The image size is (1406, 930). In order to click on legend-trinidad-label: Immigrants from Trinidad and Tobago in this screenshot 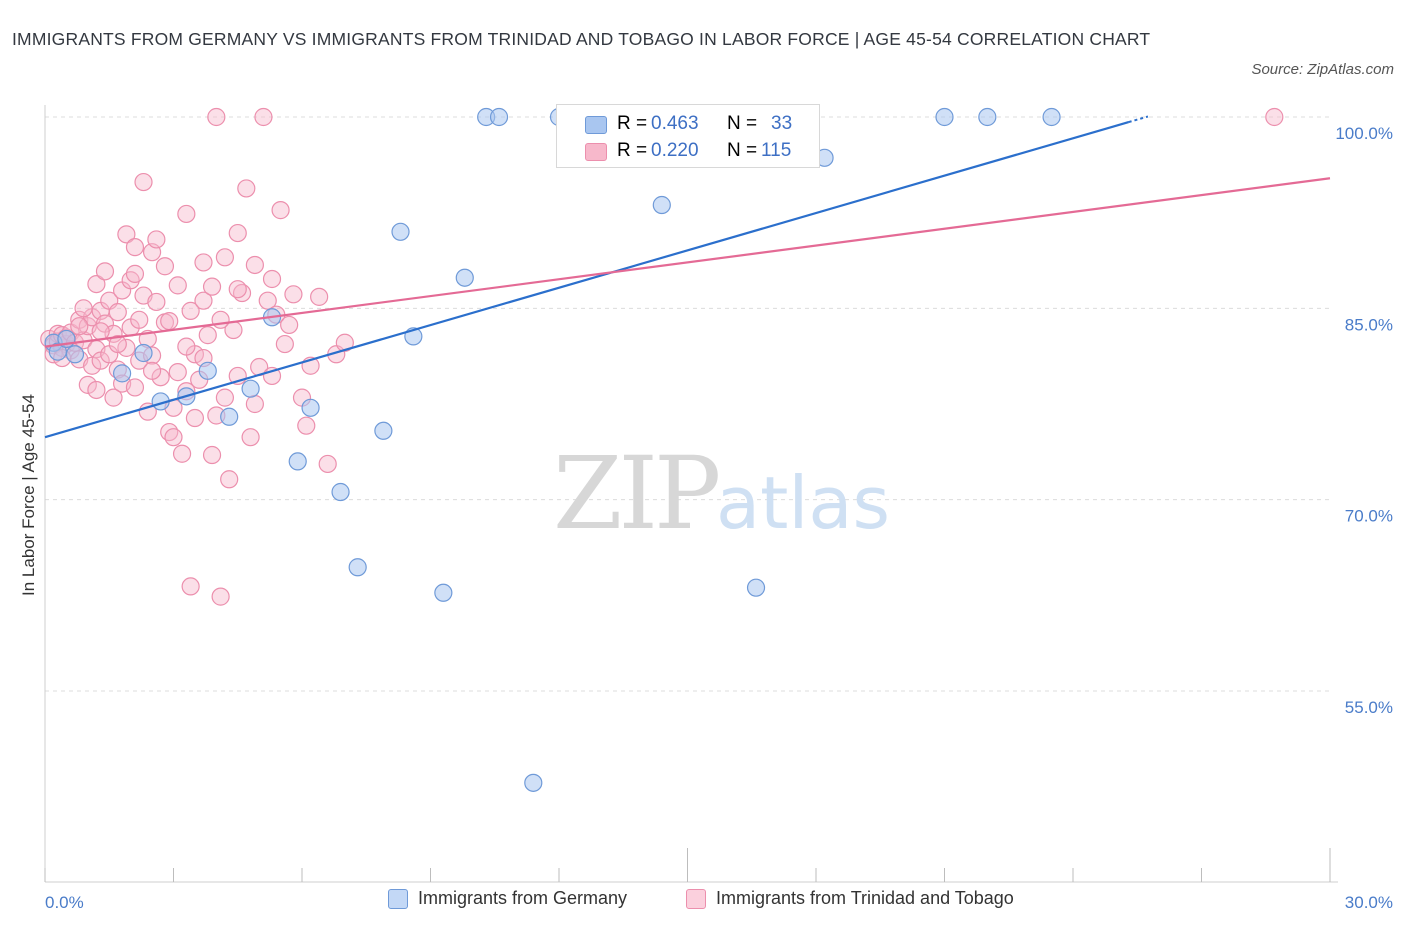, I will do `click(865, 898)`.